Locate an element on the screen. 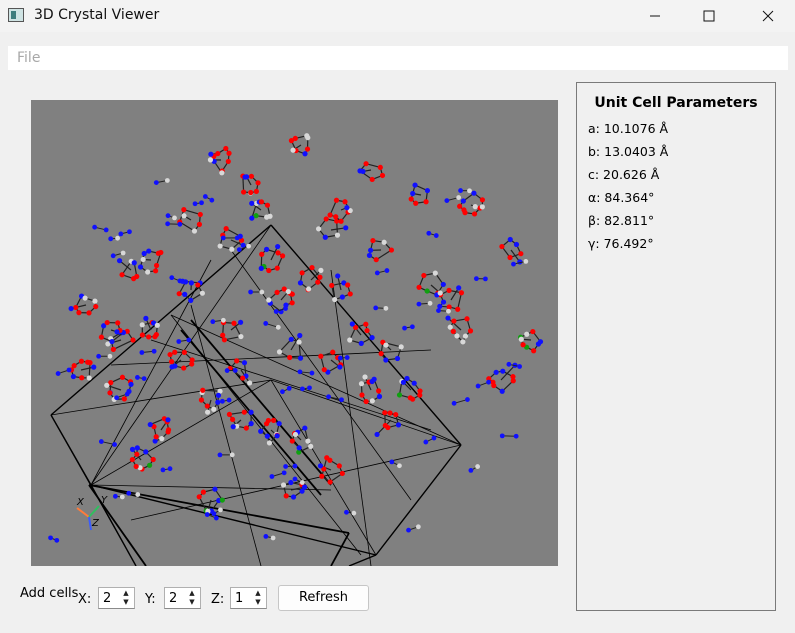 The image size is (795, 633). param-a: a: 10.1076 Å is located at coordinates (628, 128).